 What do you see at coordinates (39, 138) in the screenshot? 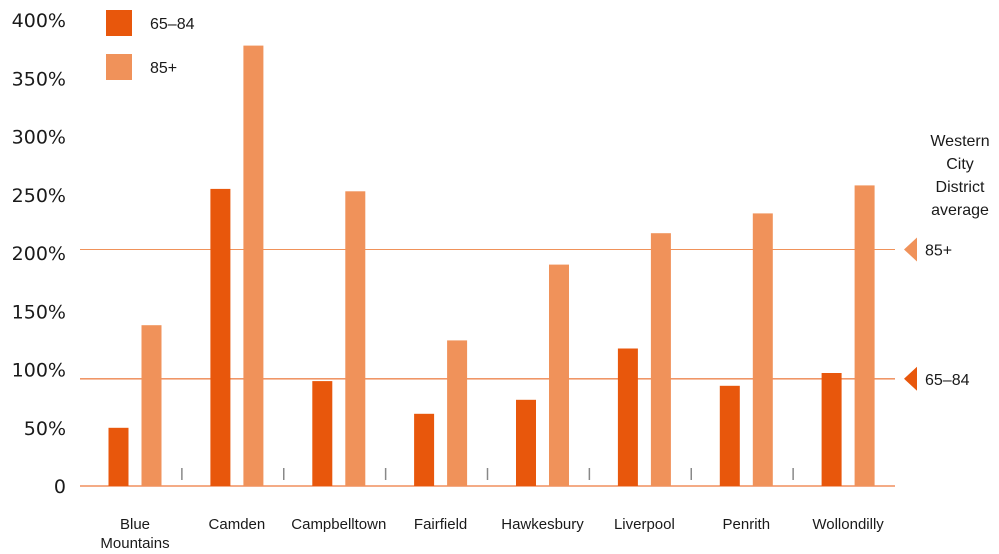
I see `y-tick-label: 300%` at bounding box center [39, 138].